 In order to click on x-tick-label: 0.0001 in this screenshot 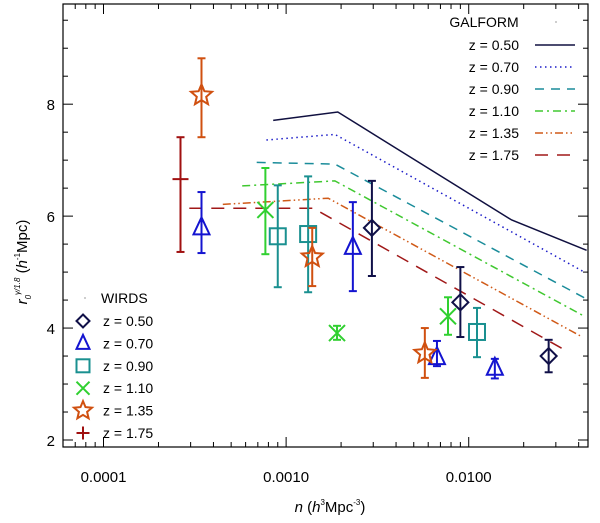, I will do `click(104, 477)`.